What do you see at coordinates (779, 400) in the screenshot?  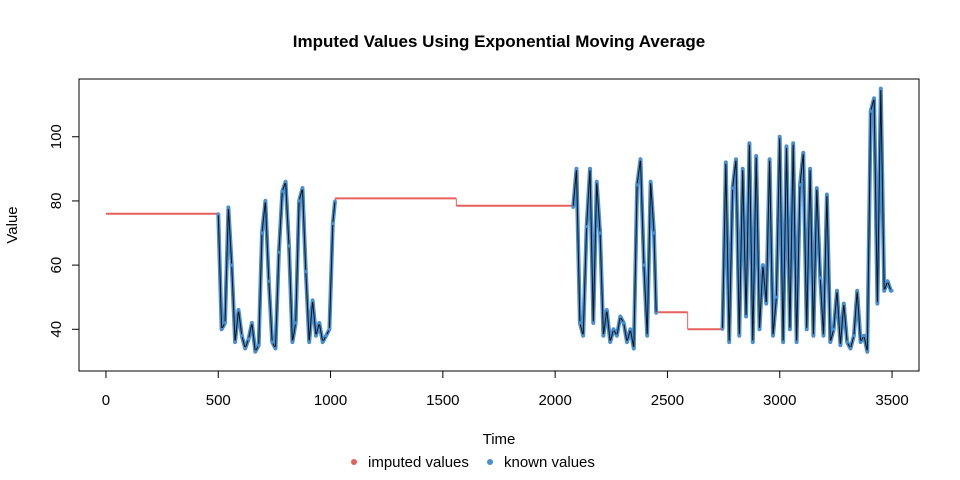 I see `x-tick-label-6: 3000` at bounding box center [779, 400].